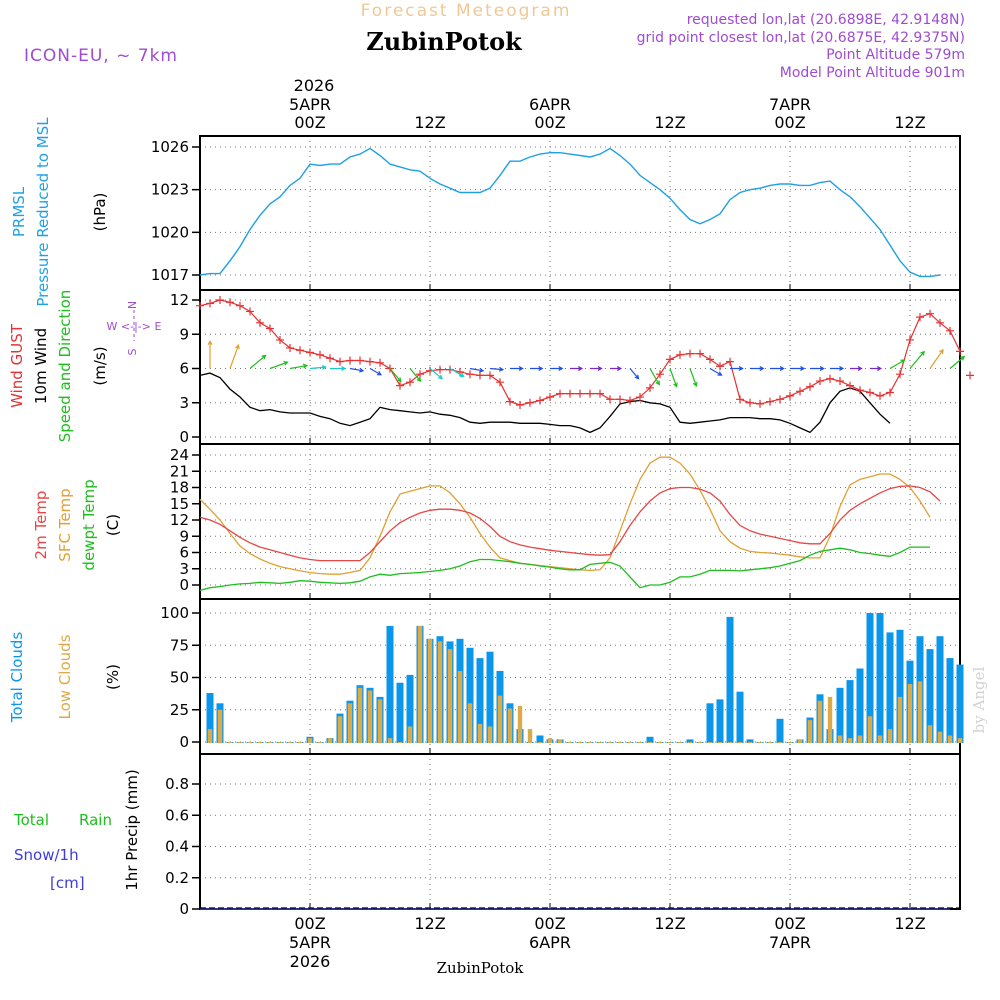 The image size is (1000, 1000). Describe the element at coordinates (170, 232) in the screenshot. I see `pressure-ytick-label: 1020` at that location.